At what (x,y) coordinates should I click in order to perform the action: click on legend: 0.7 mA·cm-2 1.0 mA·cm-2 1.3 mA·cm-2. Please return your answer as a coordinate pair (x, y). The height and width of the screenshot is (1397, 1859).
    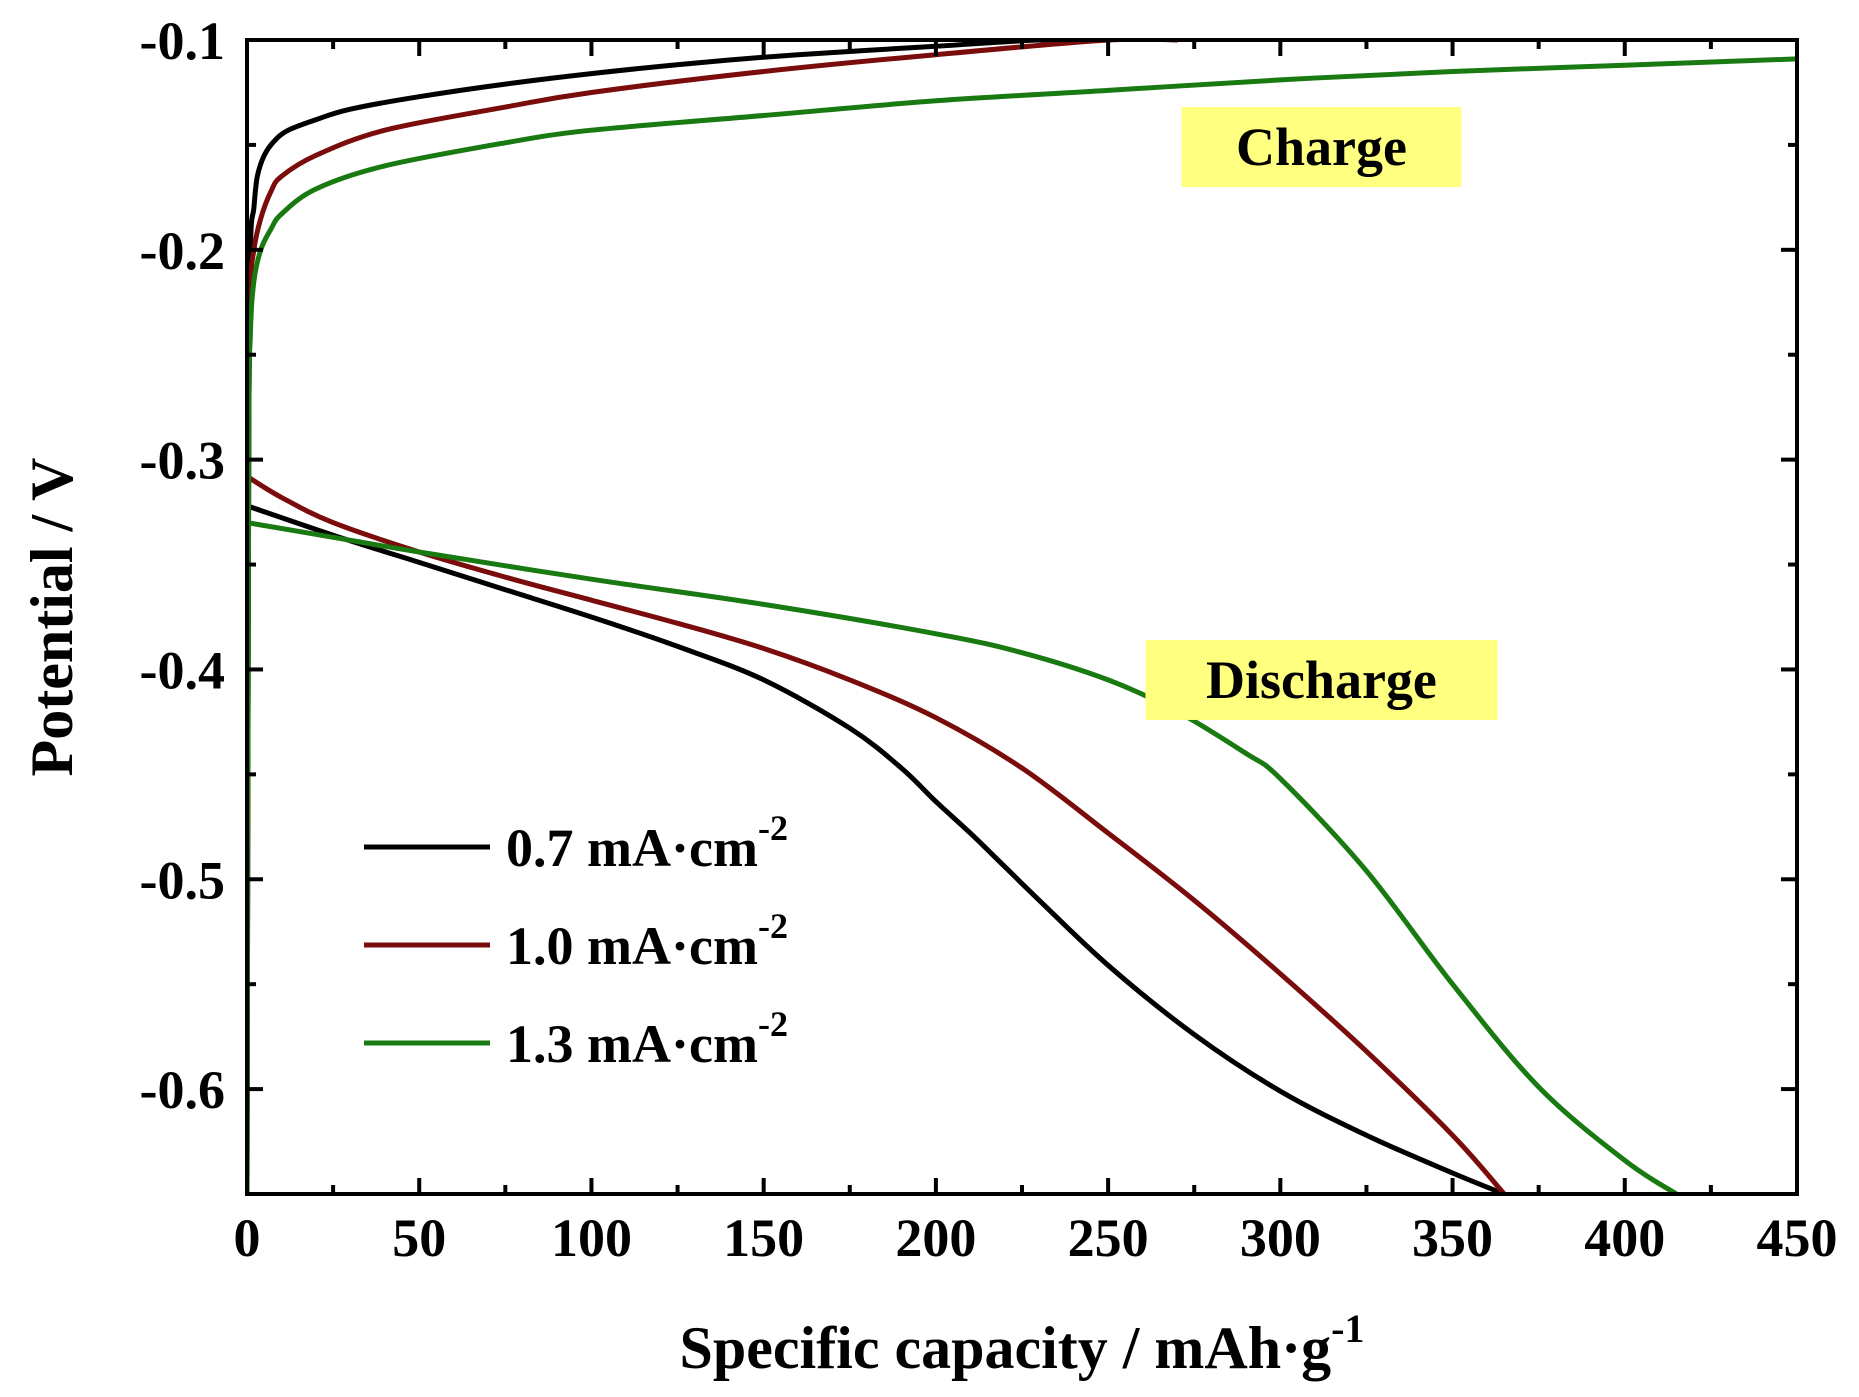
    Looking at the image, I should click on (576, 941).